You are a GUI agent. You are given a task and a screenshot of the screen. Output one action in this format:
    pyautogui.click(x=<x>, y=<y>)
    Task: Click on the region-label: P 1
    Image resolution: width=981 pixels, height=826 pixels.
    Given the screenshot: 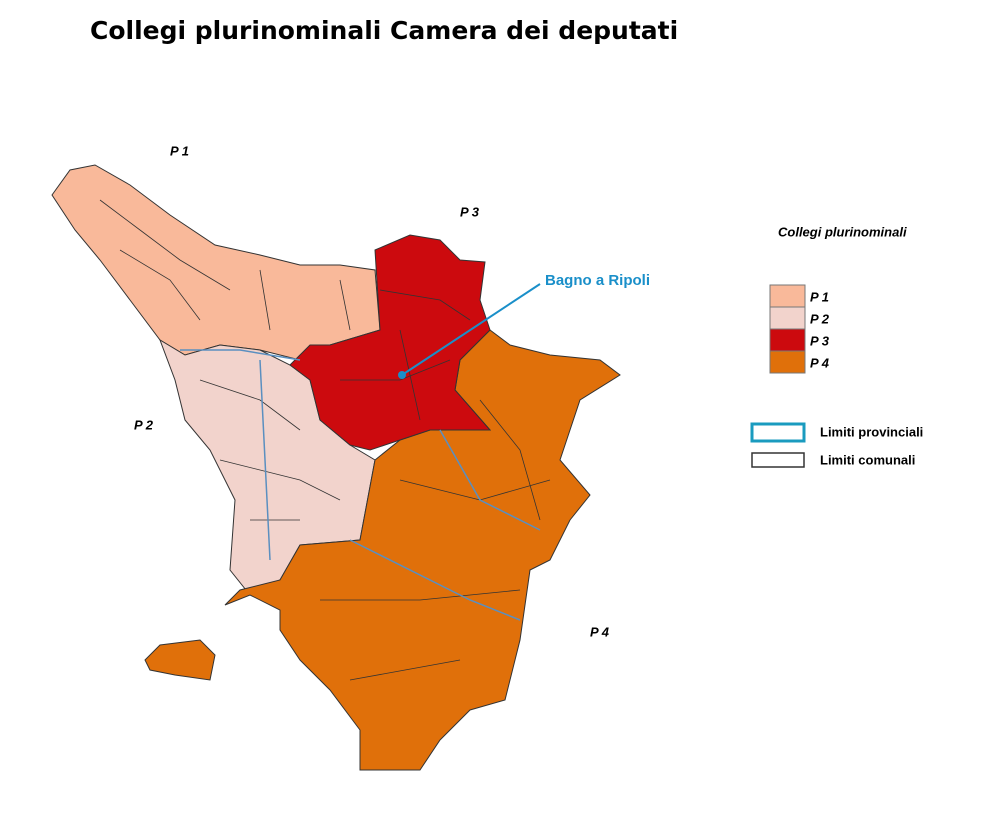 What is the action you would take?
    pyautogui.click(x=179, y=150)
    